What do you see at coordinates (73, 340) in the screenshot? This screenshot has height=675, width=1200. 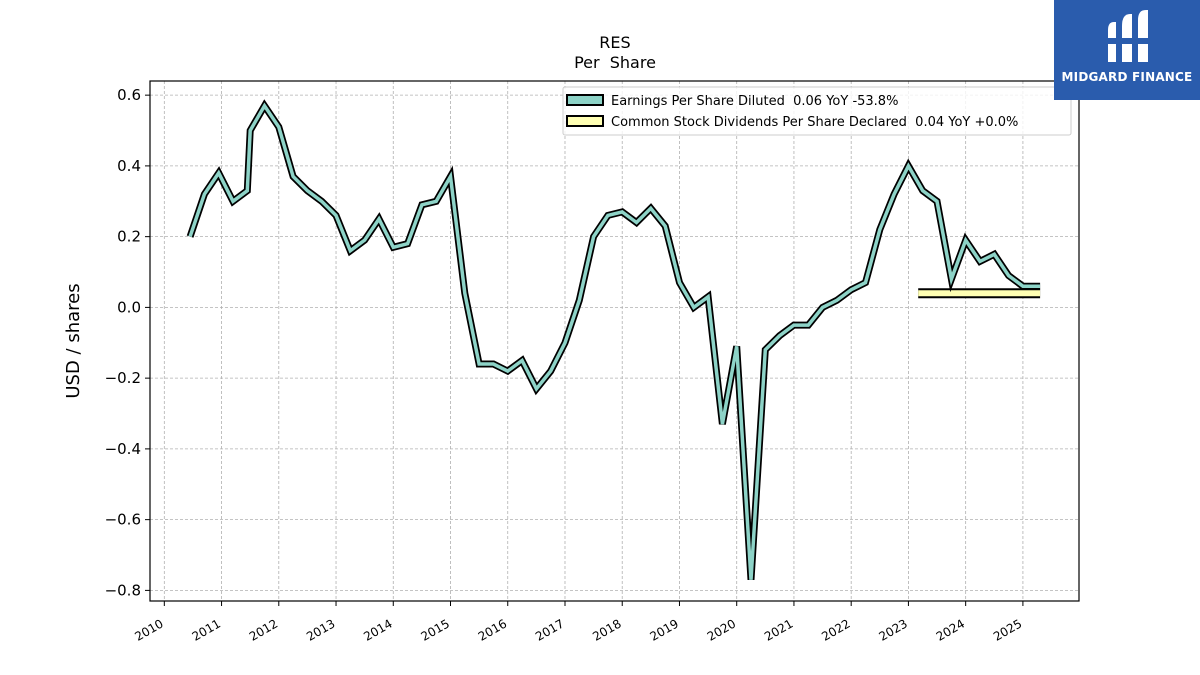 I see `y-axis-label: USD / shares` at bounding box center [73, 340].